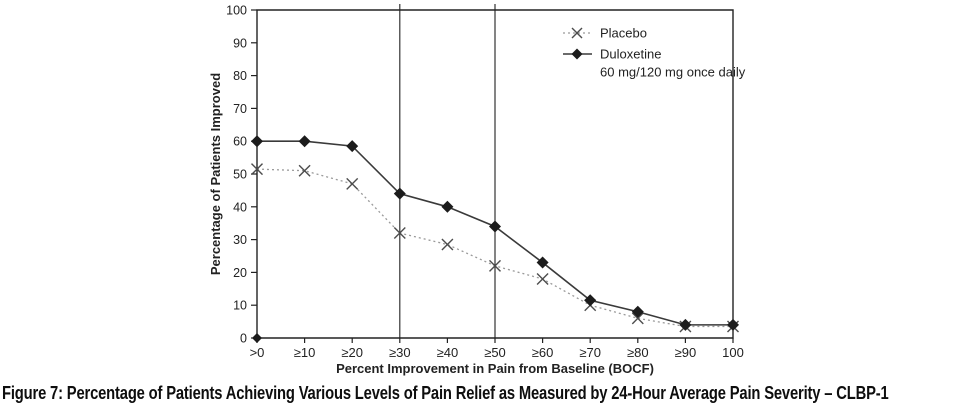 This screenshot has width=960, height=410. I want to click on y-tick-label: 30, so click(240, 240).